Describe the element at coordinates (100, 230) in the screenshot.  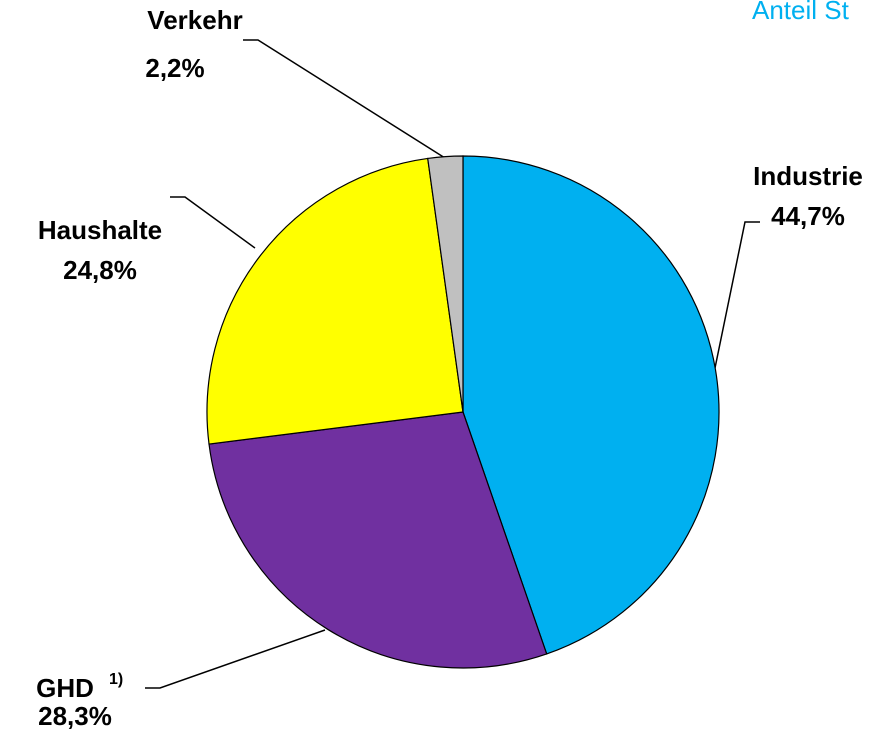
I see `slice-label: Haushalte` at that location.